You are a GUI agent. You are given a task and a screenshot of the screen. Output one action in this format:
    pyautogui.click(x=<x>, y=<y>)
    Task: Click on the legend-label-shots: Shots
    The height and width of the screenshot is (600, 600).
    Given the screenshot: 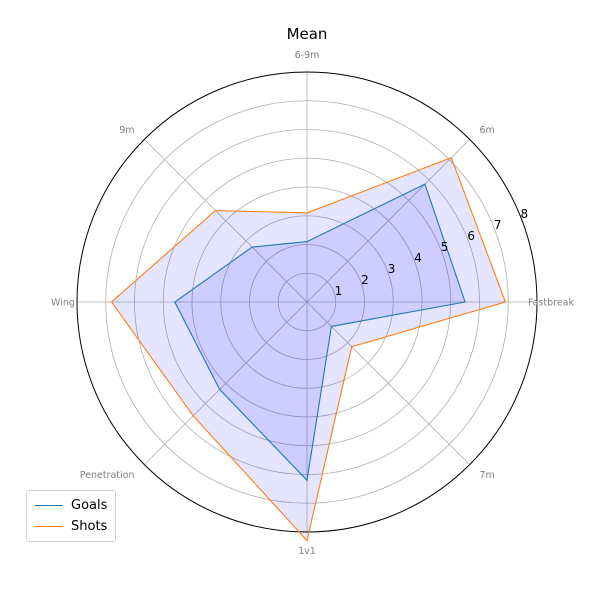 What is the action you would take?
    pyautogui.click(x=89, y=526)
    